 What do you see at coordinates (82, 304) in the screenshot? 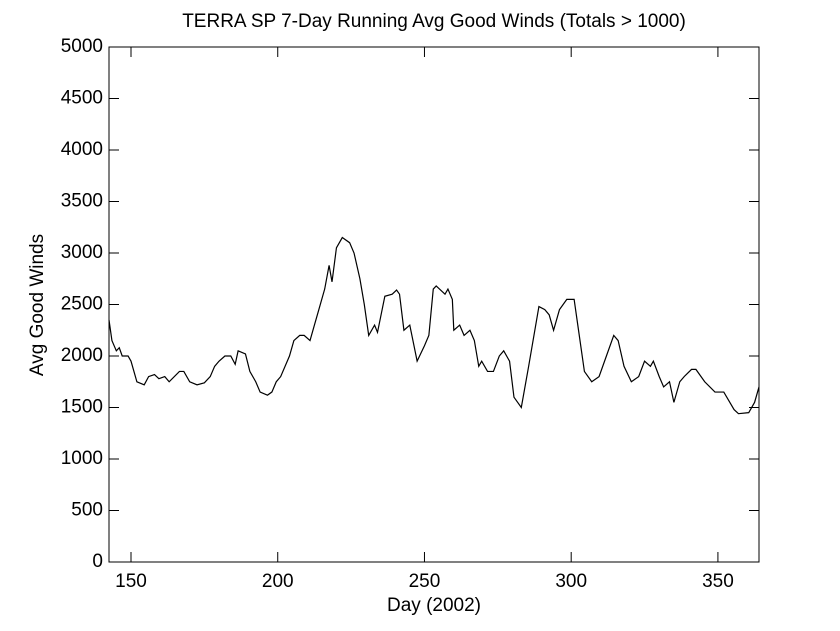
I see `y-tick-label: 2500` at bounding box center [82, 304].